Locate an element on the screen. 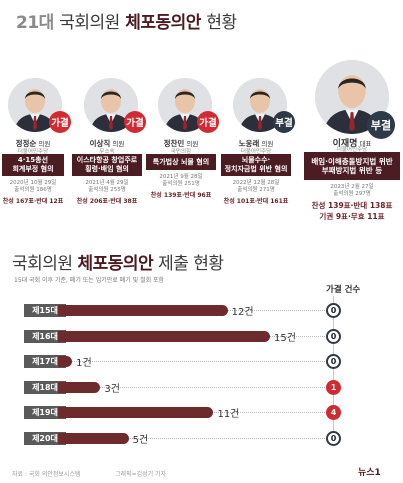  person-name: 이재명 대표 is located at coordinates (352, 144).